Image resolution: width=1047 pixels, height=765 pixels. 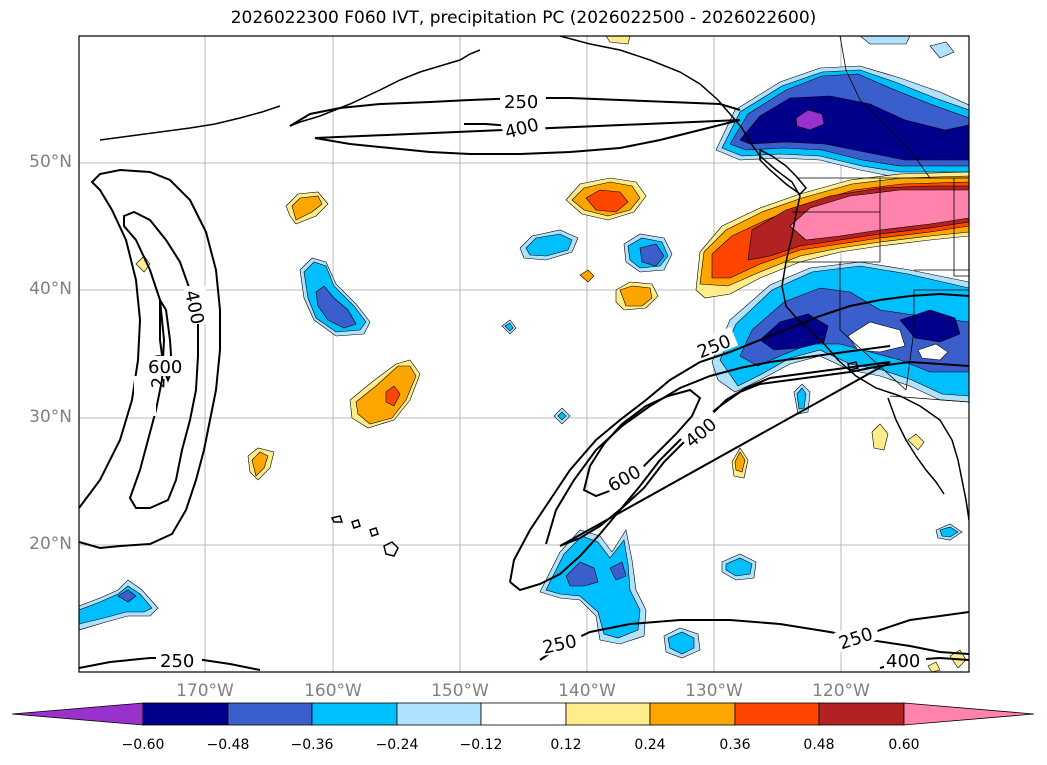 What do you see at coordinates (460, 691) in the screenshot?
I see `lon-label-150w: 150°W` at bounding box center [460, 691].